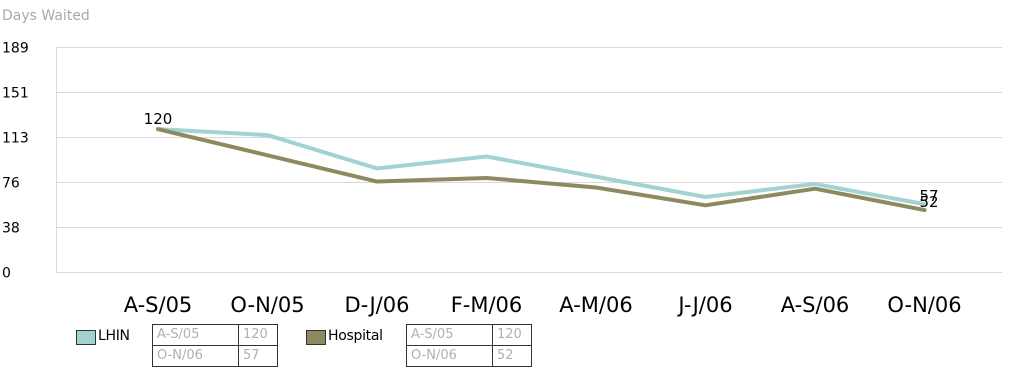  Describe the element at coordinates (355, 336) in the screenshot. I see `legend-label-hospital: Hospital` at that location.